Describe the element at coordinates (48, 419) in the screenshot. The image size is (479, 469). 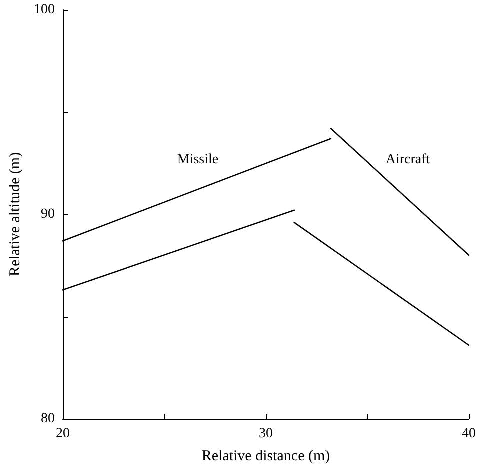
I see `y-tick-label: 80` at that location.